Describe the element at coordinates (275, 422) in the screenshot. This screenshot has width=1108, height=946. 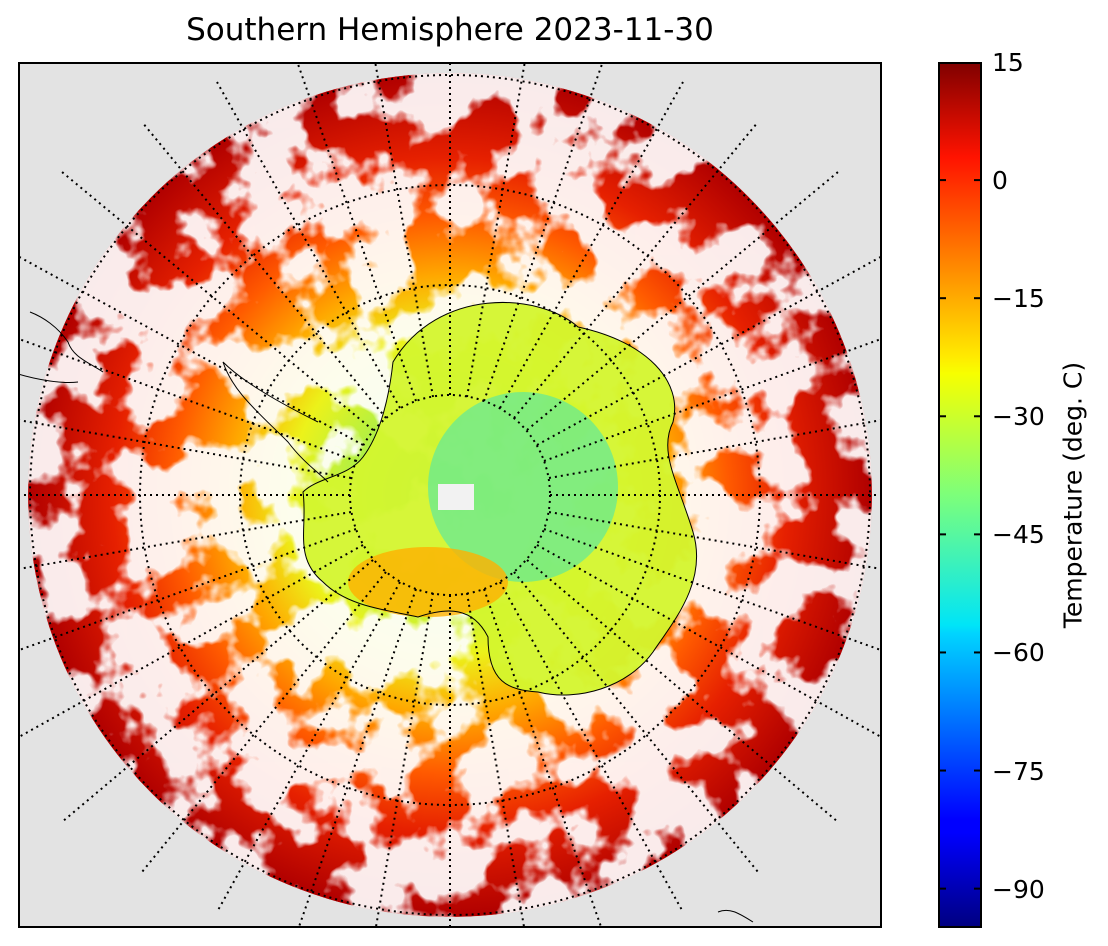
I see `antarctic-peninsula-coastline` at that location.